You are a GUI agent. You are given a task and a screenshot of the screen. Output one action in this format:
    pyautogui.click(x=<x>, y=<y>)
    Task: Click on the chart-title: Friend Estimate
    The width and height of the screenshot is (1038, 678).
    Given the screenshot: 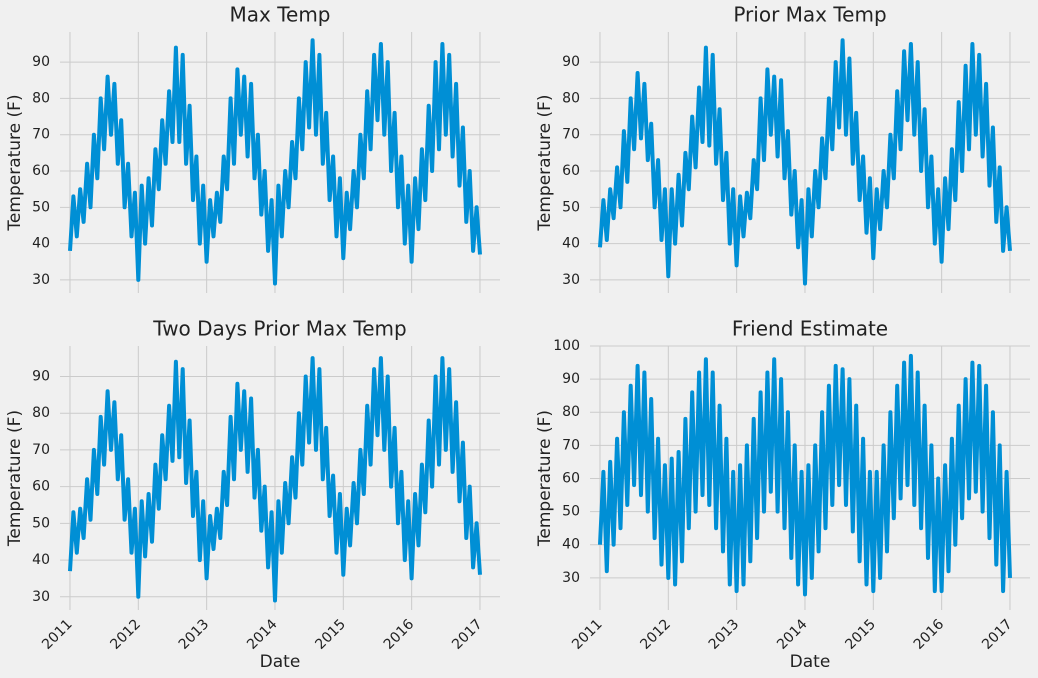 What is the action you would take?
    pyautogui.click(x=810, y=329)
    